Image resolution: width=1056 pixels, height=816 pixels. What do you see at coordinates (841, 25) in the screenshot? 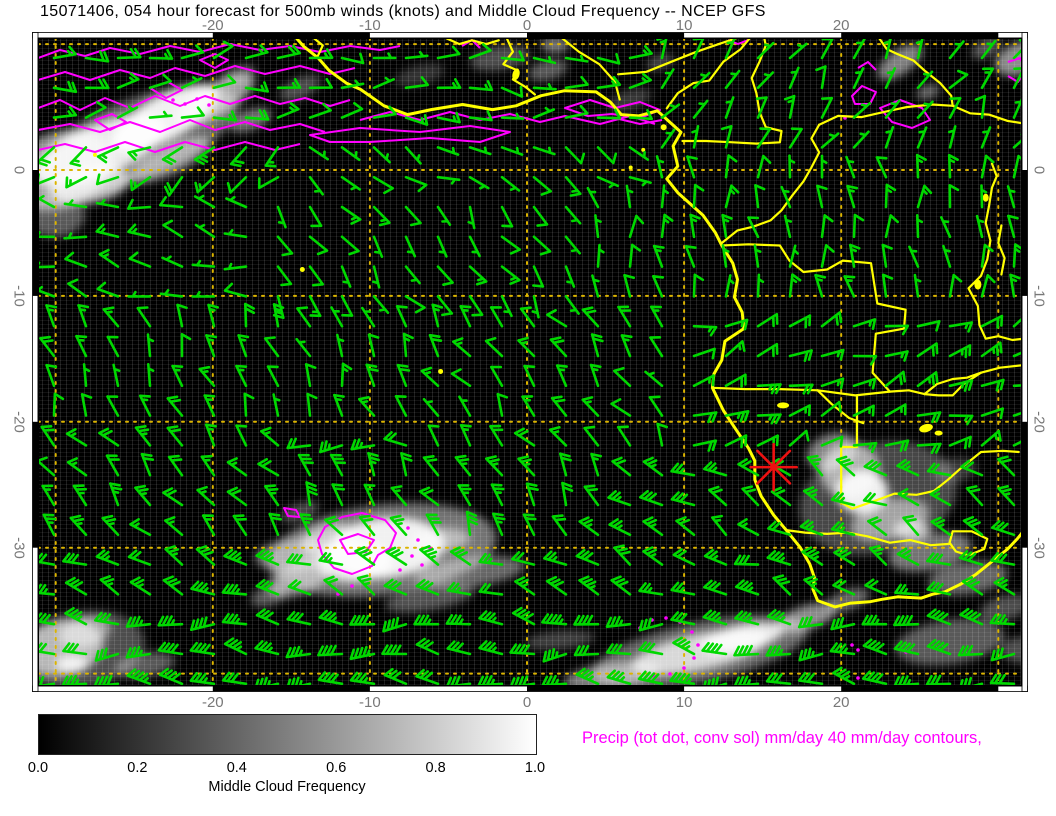
I see `top-axis-tick-label: 20` at bounding box center [841, 25].